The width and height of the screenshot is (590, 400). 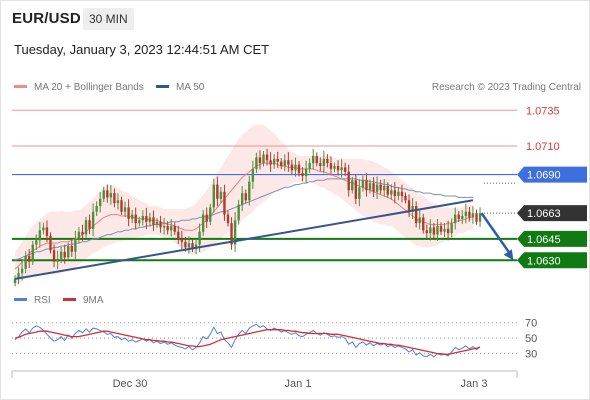 I want to click on copyright-label: Research © 2023 Trading Central, so click(x=506, y=87).